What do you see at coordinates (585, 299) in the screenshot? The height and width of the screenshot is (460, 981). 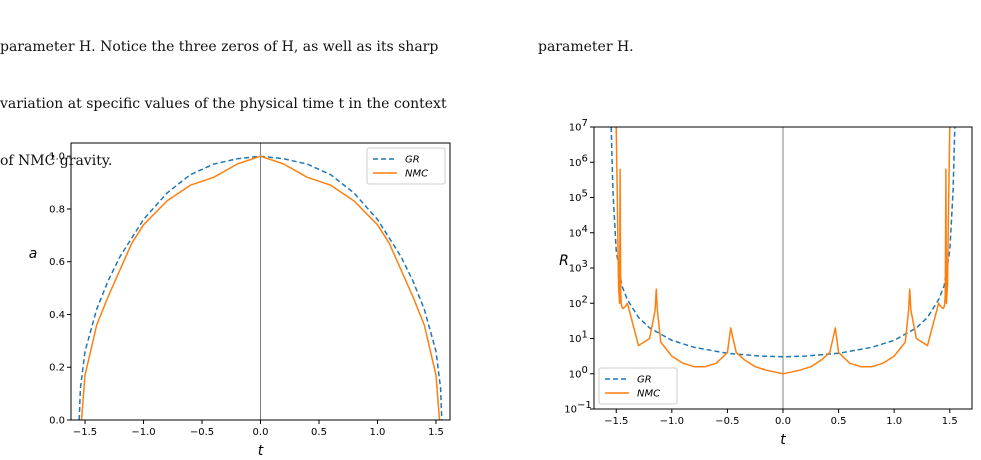 I see `y-tick-exponent: 2` at bounding box center [585, 299].